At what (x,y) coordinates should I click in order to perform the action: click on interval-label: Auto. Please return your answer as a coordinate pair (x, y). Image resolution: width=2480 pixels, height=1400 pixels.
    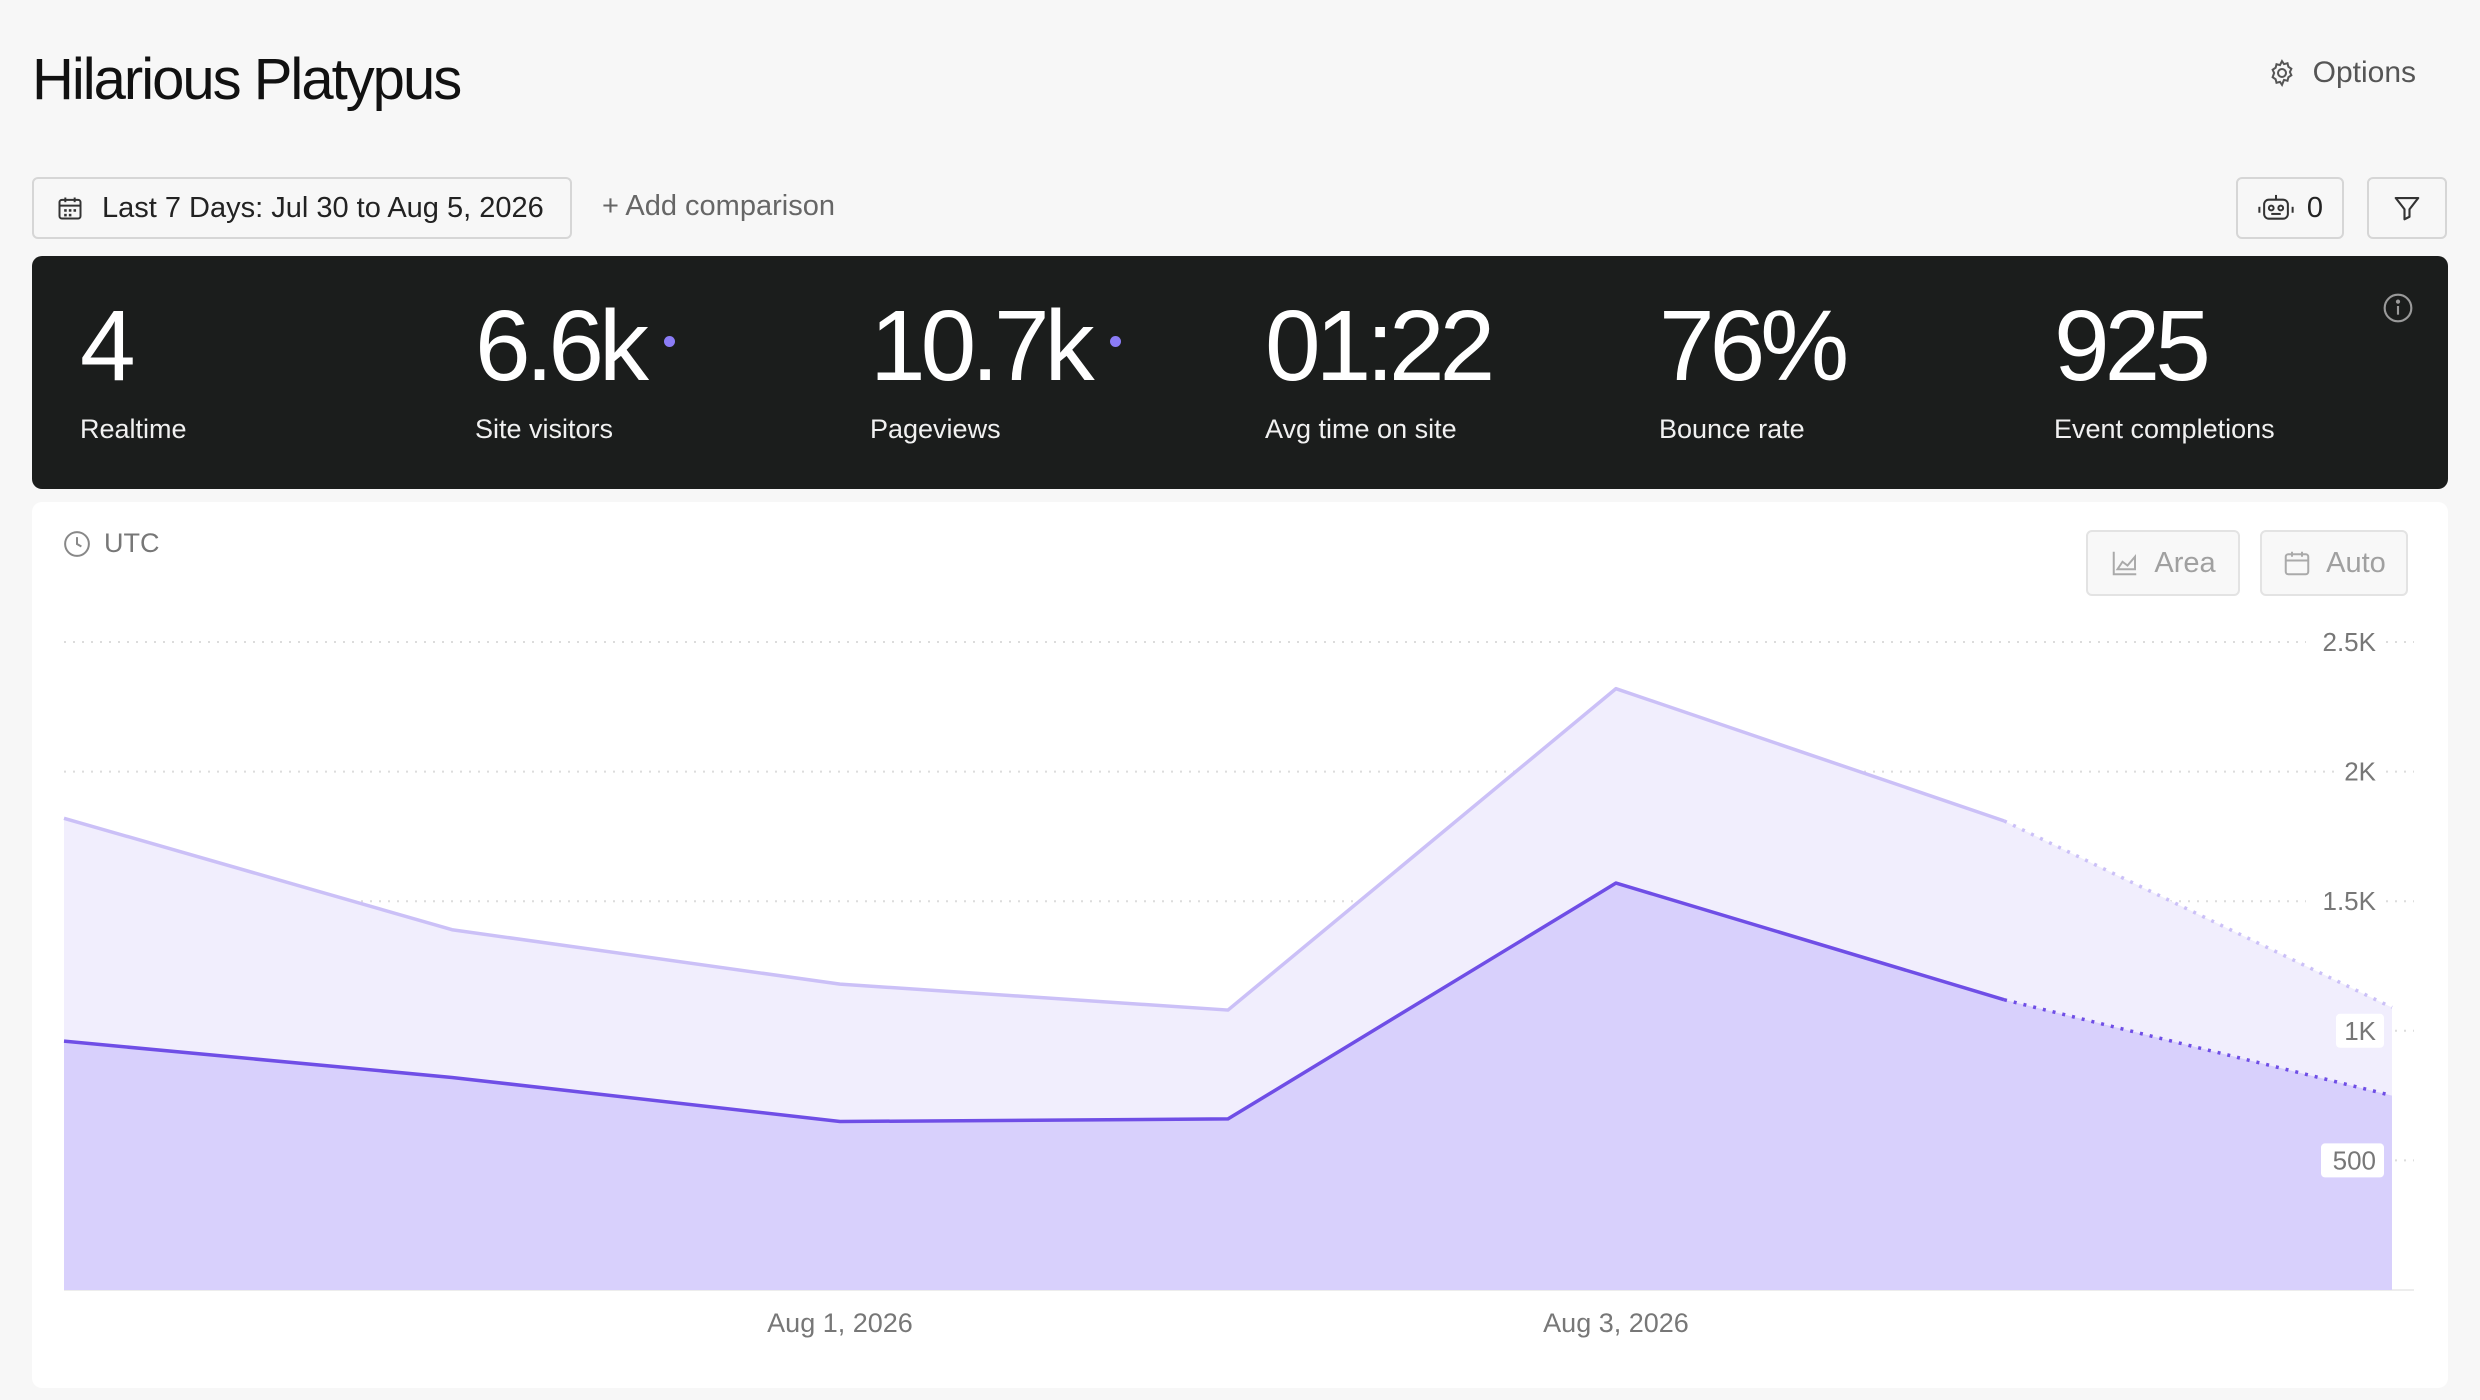
    Looking at the image, I should click on (2356, 562).